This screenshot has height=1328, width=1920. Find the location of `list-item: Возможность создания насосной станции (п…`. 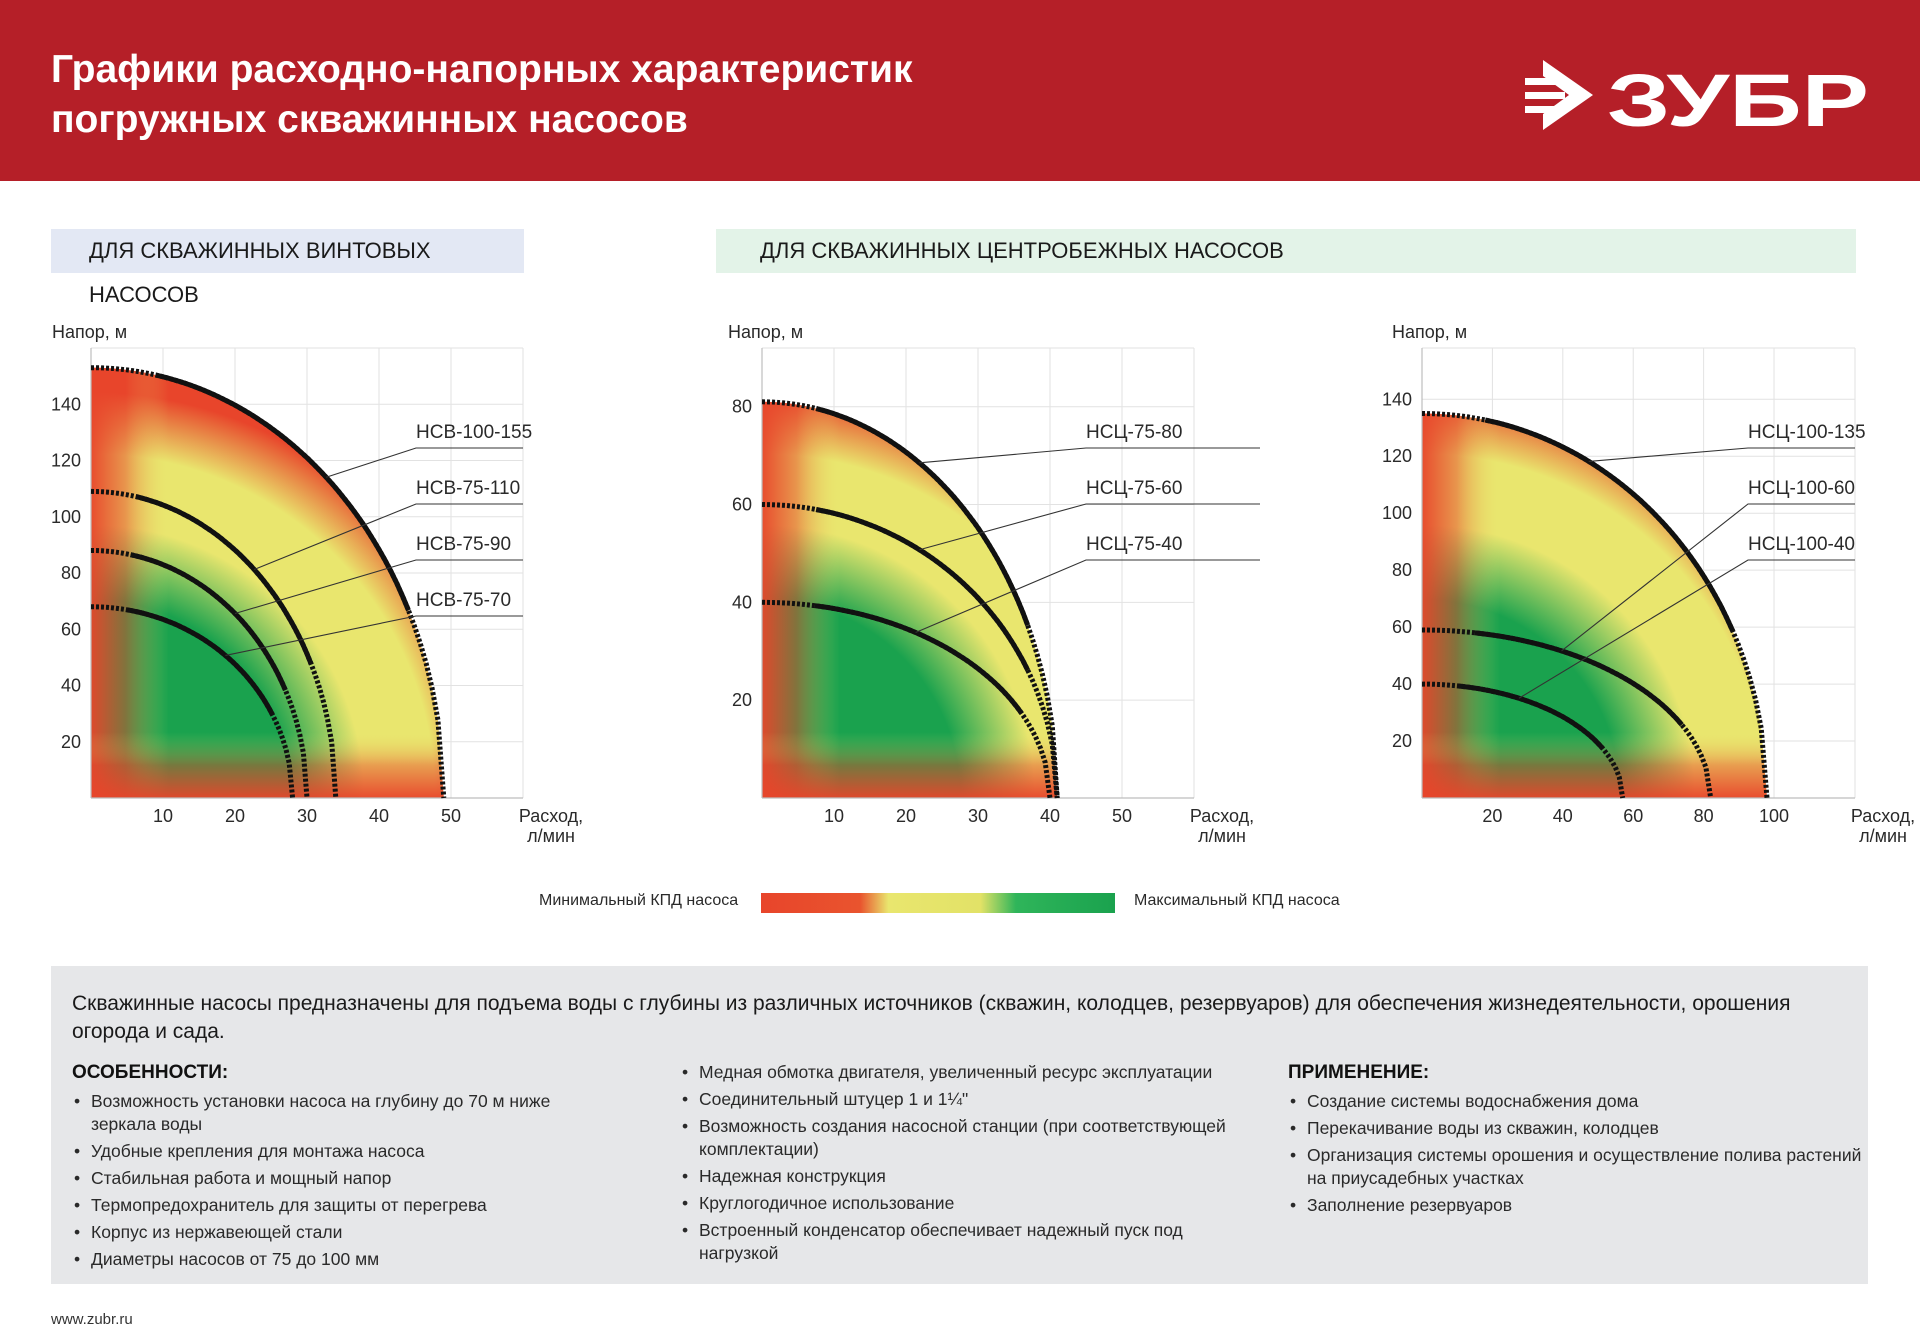

list-item: Возможность создания насосной станции (п… is located at coordinates (960, 1138).